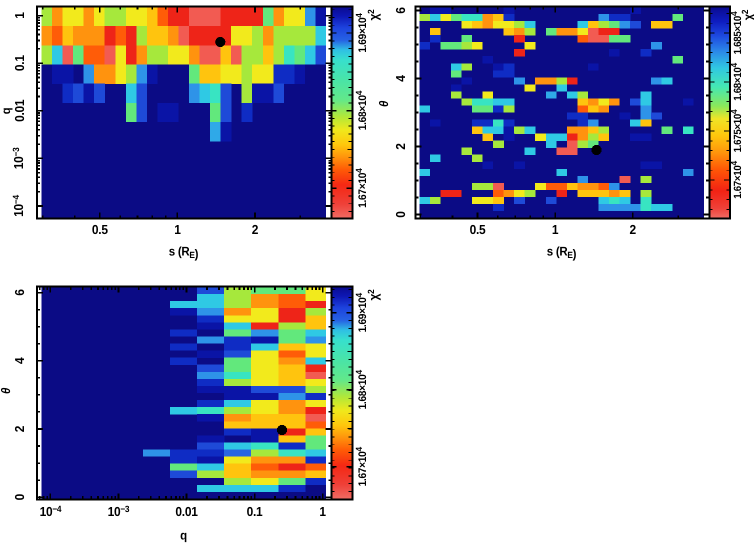 Image resolution: width=754 pixels, height=543 pixels. I want to click on svg-text: 1.675×104, so click(736, 130).